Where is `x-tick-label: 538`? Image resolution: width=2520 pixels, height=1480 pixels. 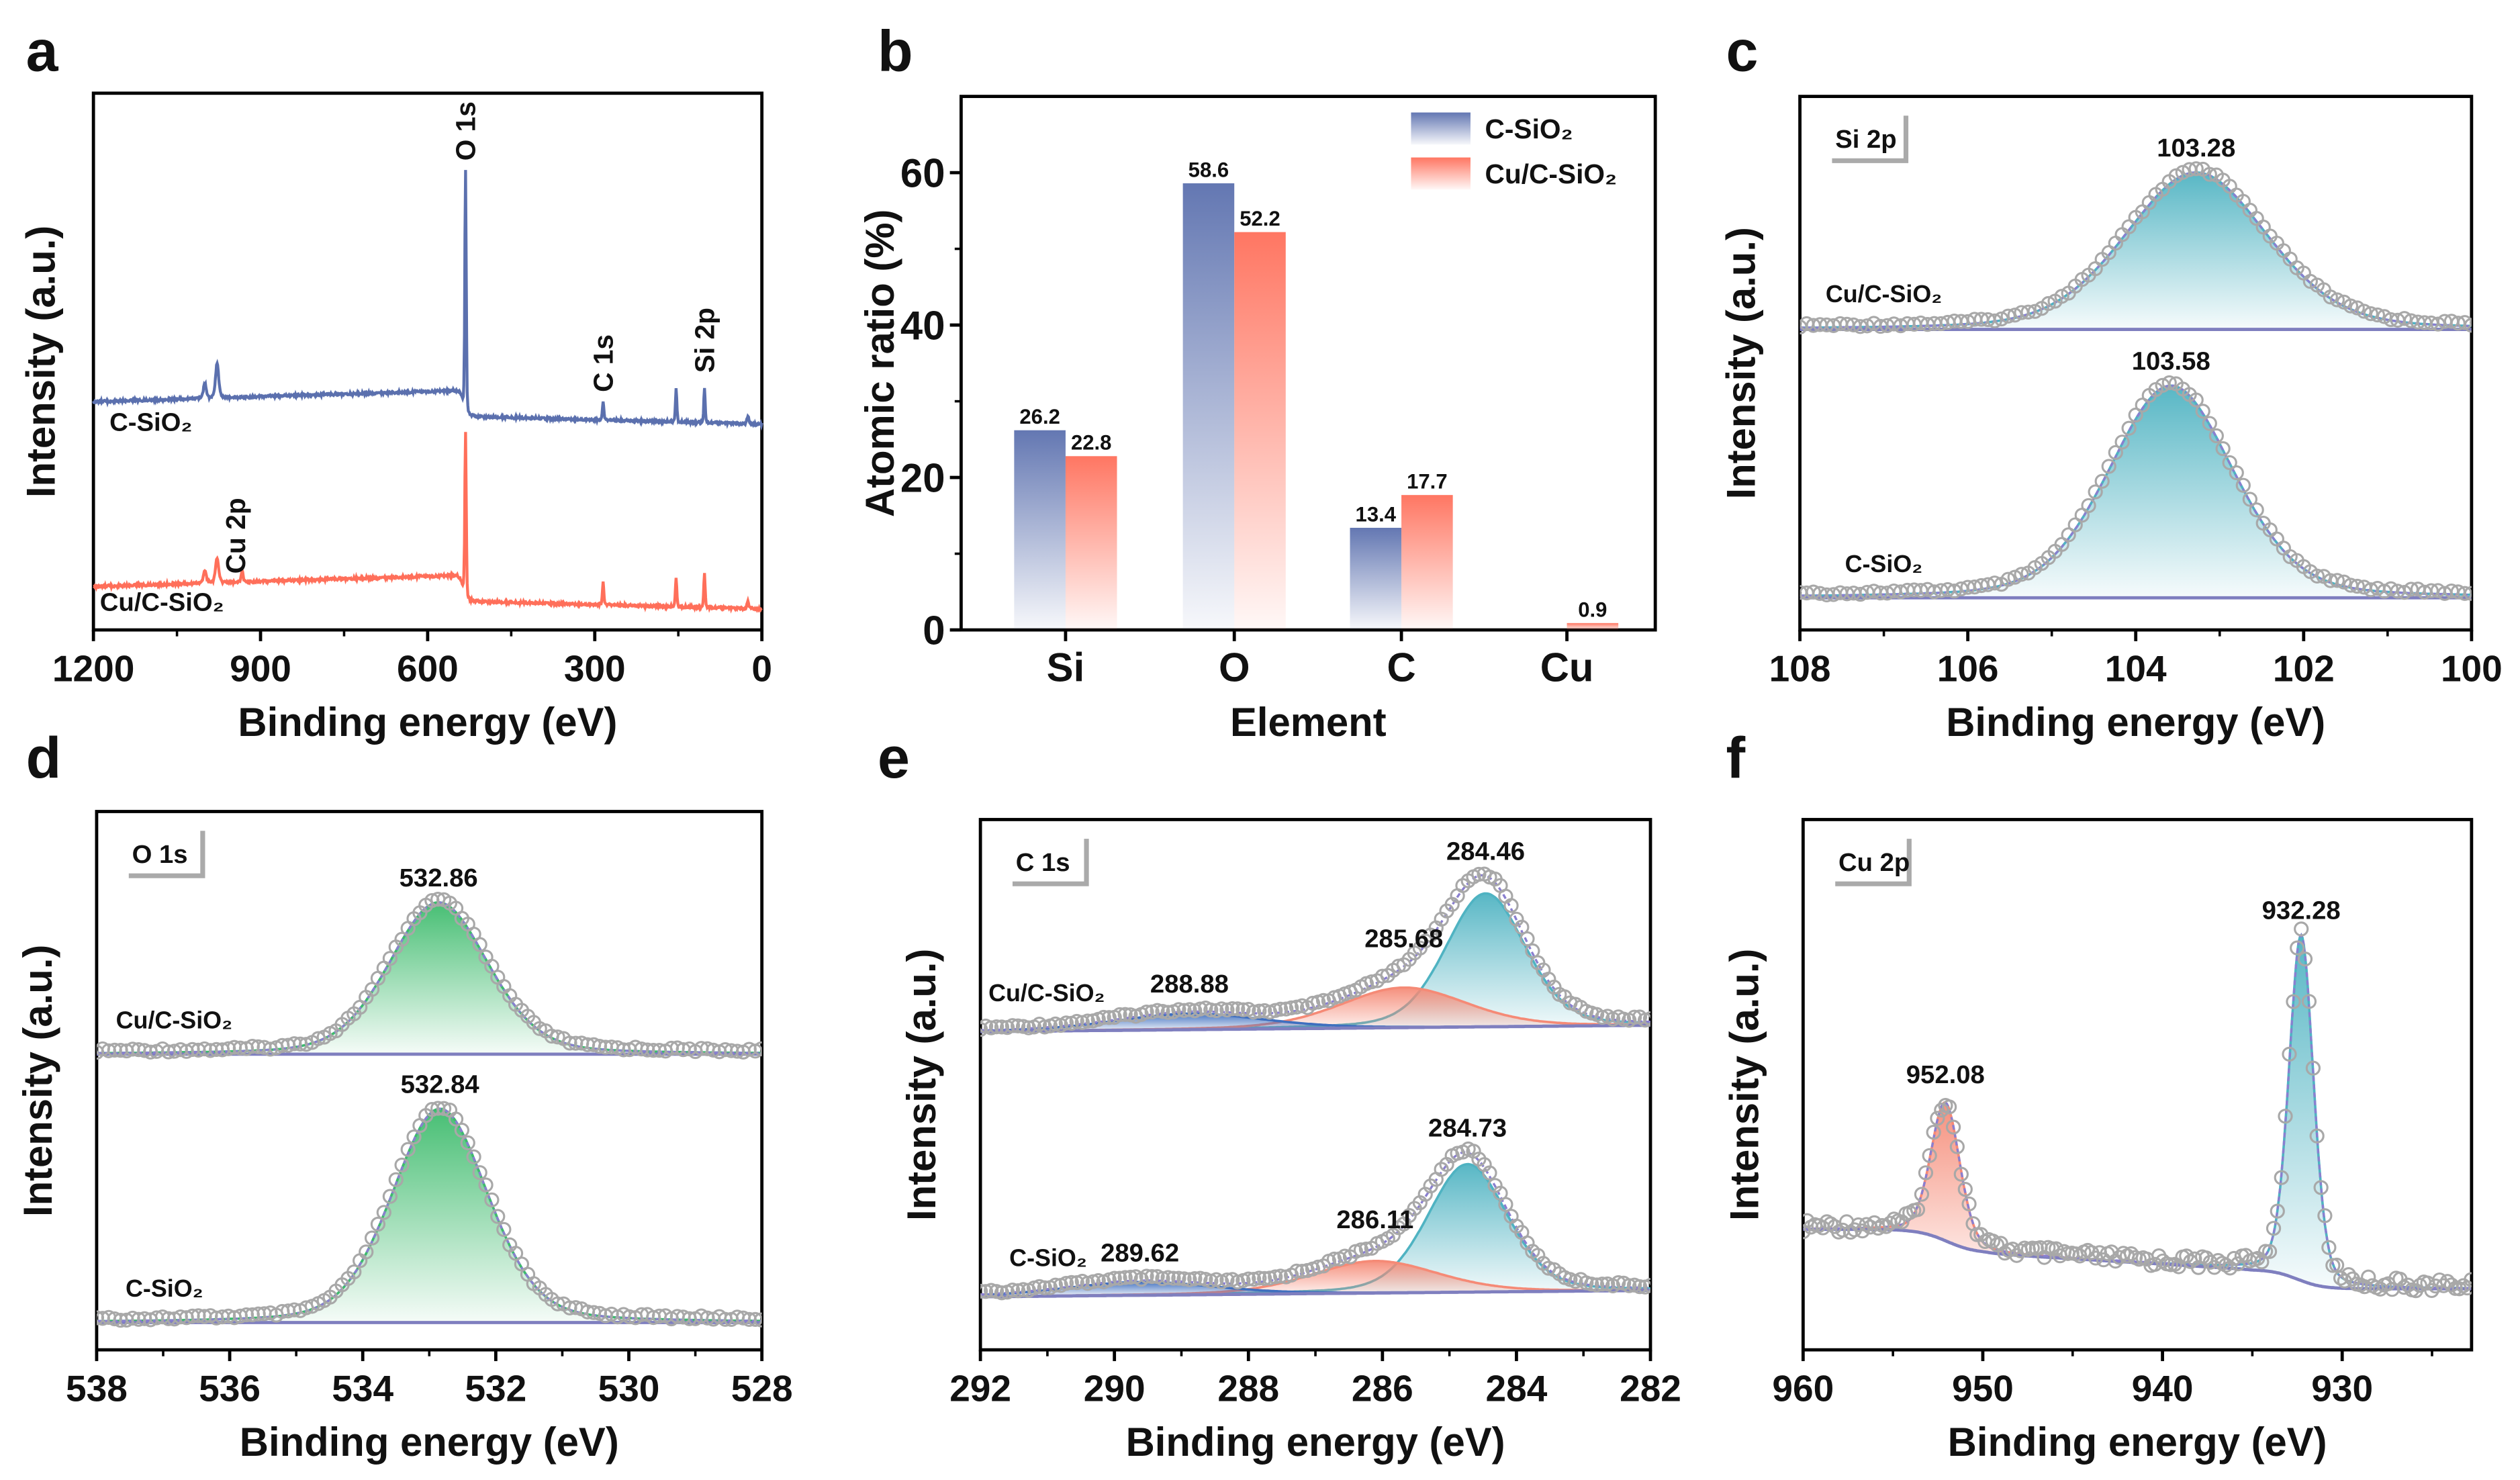
x-tick-label: 538 is located at coordinates (97, 1388).